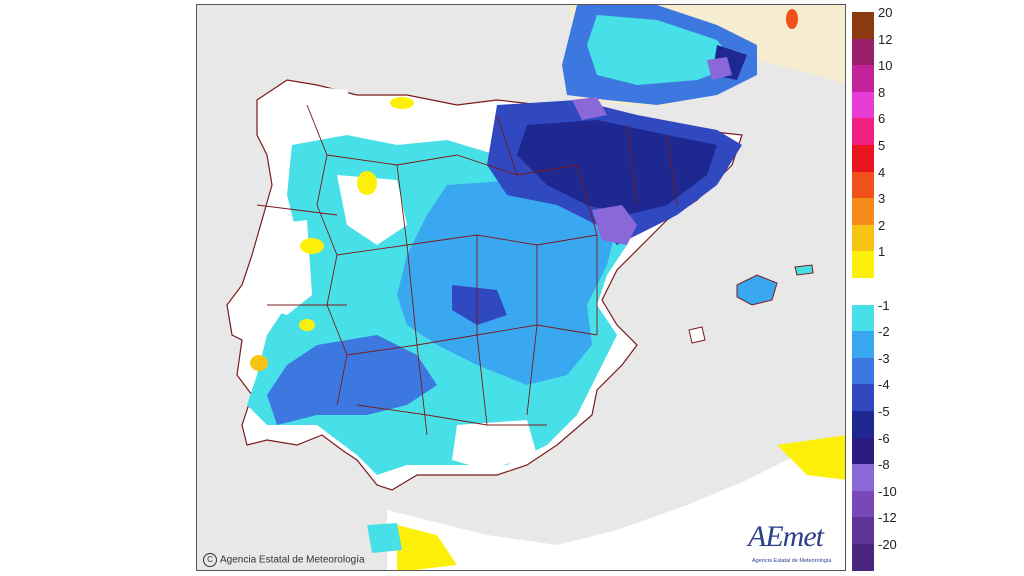 This screenshot has height=576, width=1024. Describe the element at coordinates (372, 210) in the screenshot. I see `white-castilla` at that location.